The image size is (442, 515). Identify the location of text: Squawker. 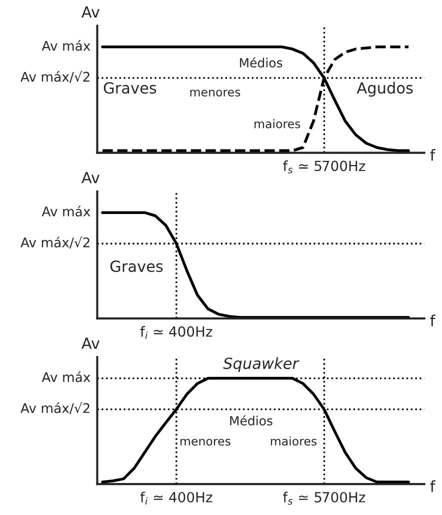
(261, 364).